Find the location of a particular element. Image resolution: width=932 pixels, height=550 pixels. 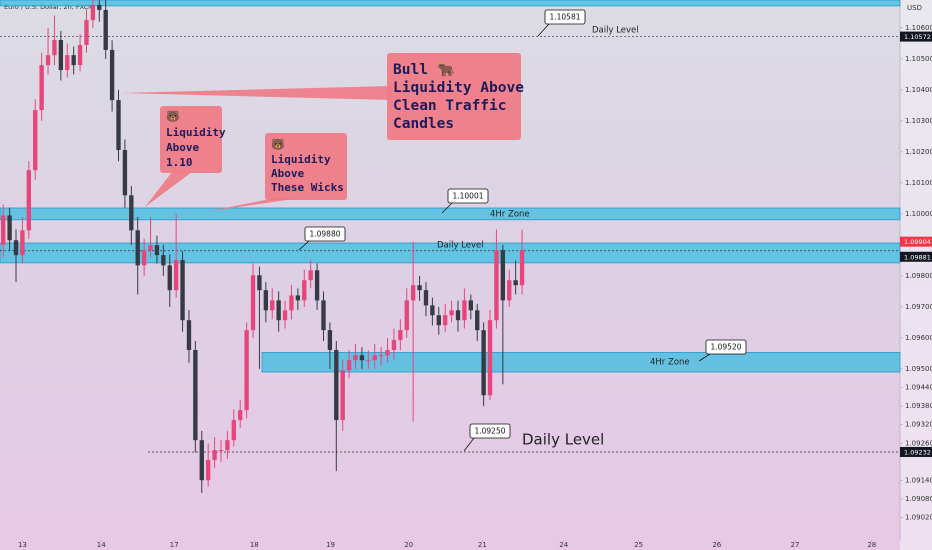

x-tick-label: 25 is located at coordinates (638, 545).